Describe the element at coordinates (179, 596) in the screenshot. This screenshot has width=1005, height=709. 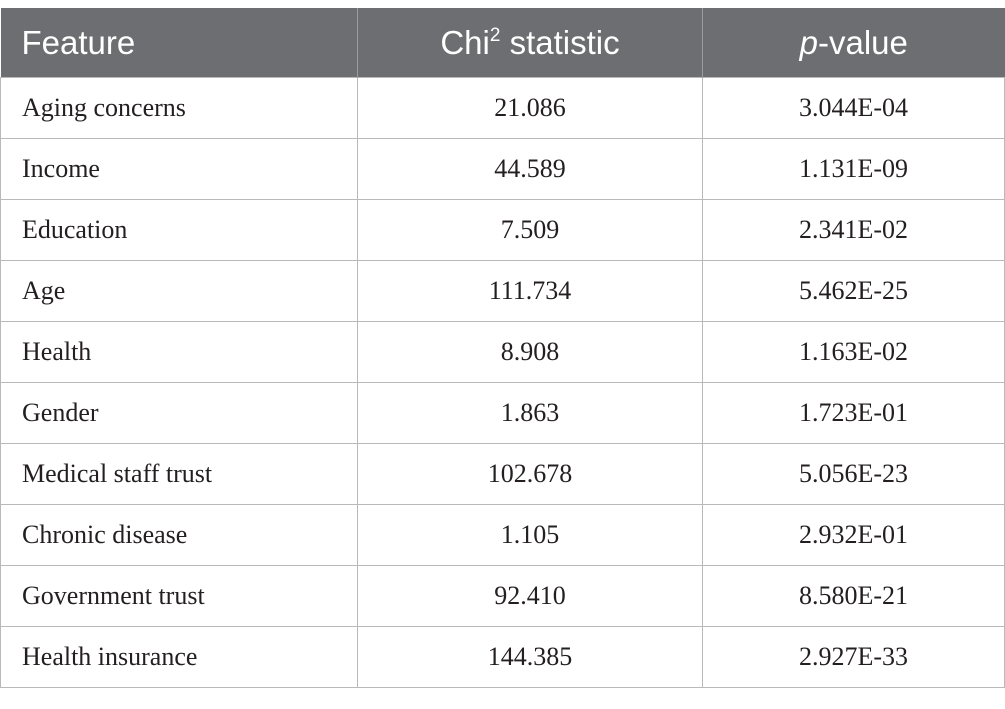
I see `cell-feature: Government trust` at that location.